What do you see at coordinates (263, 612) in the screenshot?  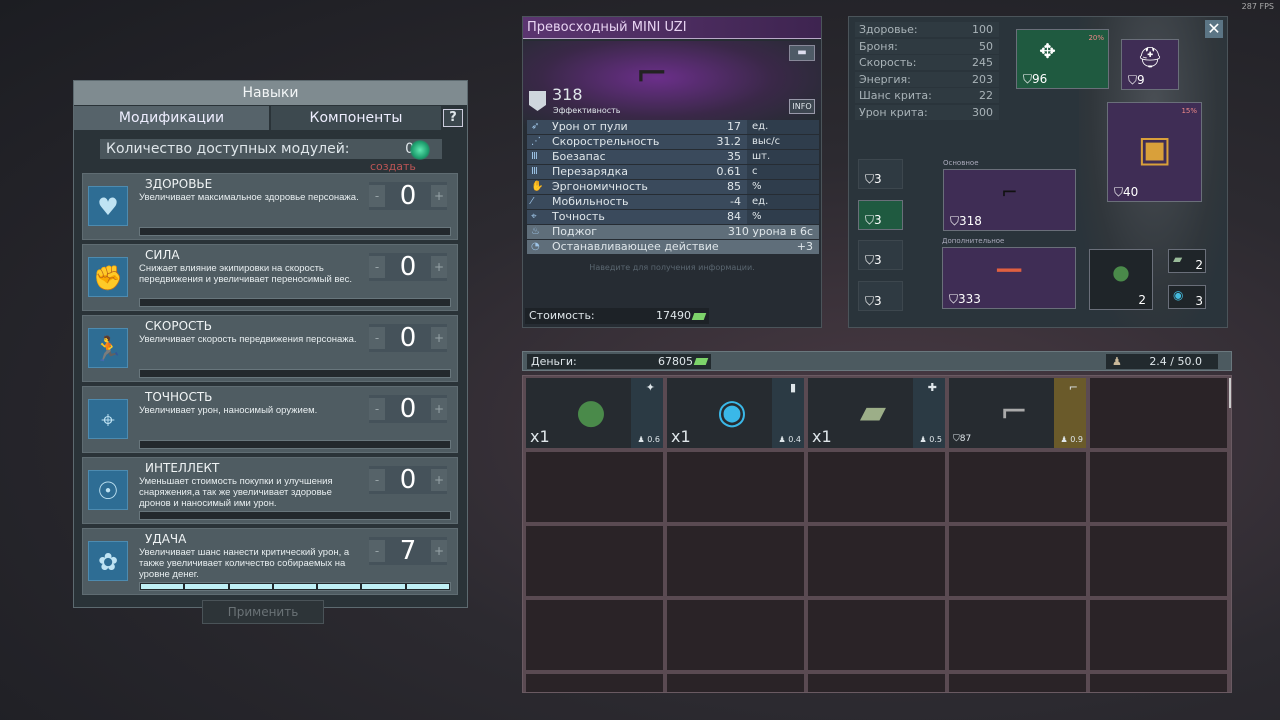 I see `apply-button: Применить` at bounding box center [263, 612].